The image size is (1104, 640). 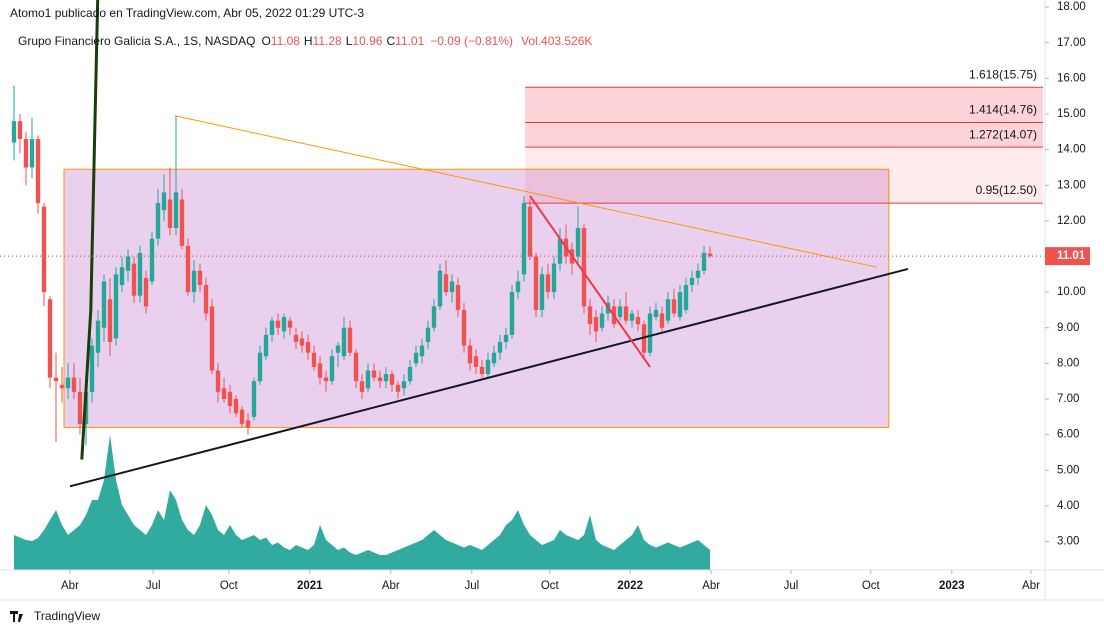 I want to click on last-price-label: 11.01, so click(x=1071, y=256).